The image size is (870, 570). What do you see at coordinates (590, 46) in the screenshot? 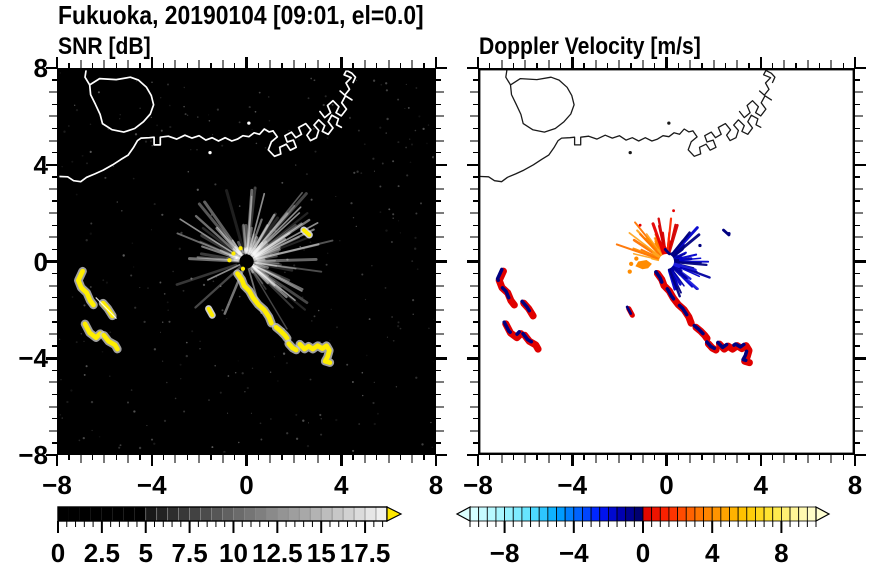
I see `doppler-panel-heading: Doppler Velocity [m/s]` at bounding box center [590, 46].